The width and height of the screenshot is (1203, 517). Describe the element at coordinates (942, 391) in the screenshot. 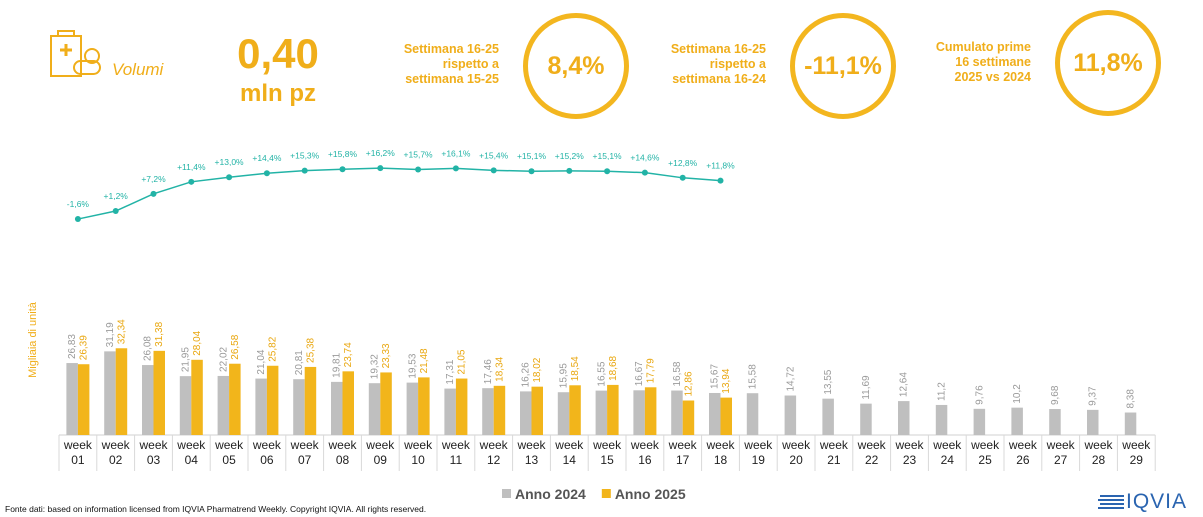

I see `bar-value-label: 11,2` at that location.